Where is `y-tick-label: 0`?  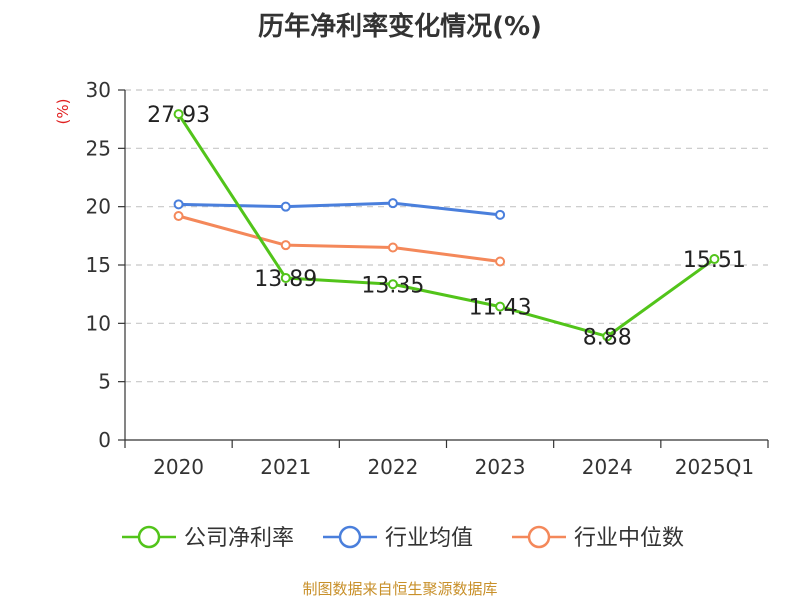 y-tick-label: 0 is located at coordinates (104, 440).